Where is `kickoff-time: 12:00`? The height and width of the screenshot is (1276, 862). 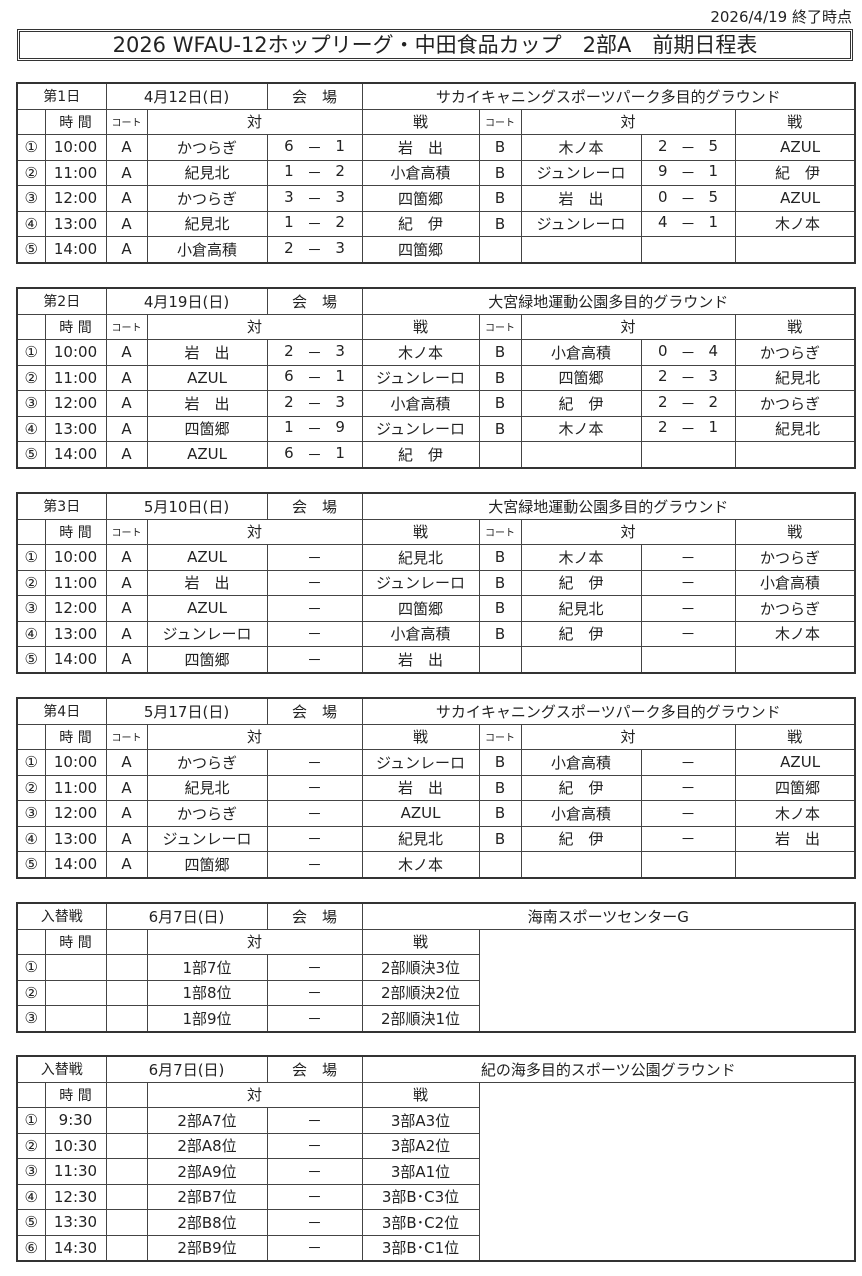
kickoff-time: 12:00 is located at coordinates (75, 403).